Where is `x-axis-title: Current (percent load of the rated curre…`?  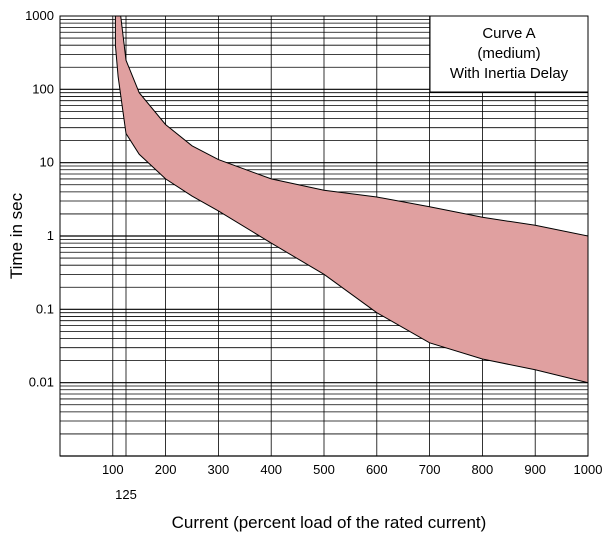
x-axis-title: Current (percent load of the rated curre… is located at coordinates (329, 522).